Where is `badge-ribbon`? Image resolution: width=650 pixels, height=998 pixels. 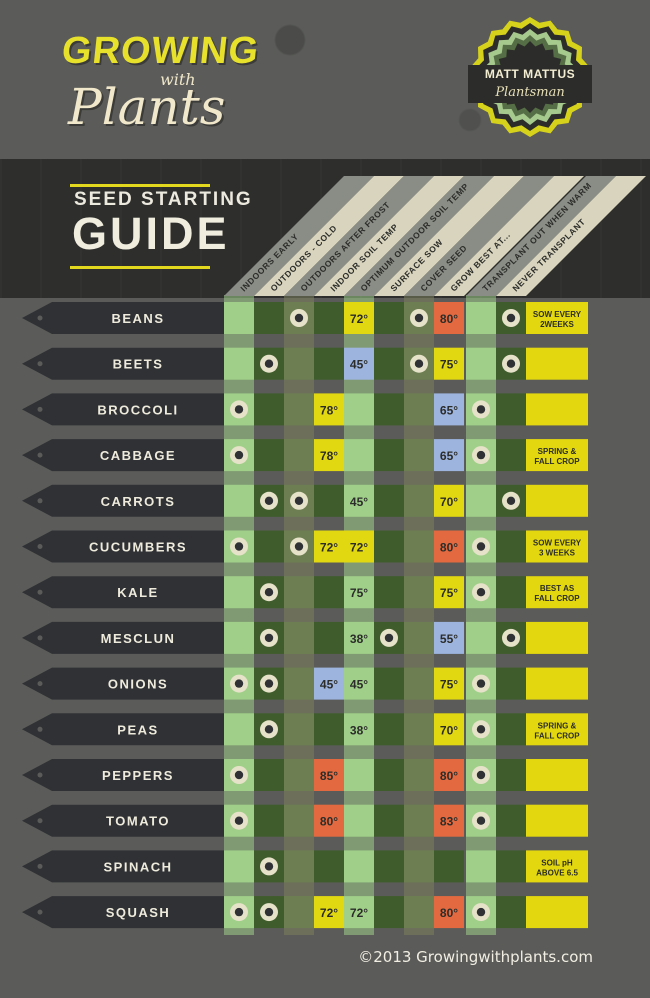
badge-ribbon is located at coordinates (530, 84).